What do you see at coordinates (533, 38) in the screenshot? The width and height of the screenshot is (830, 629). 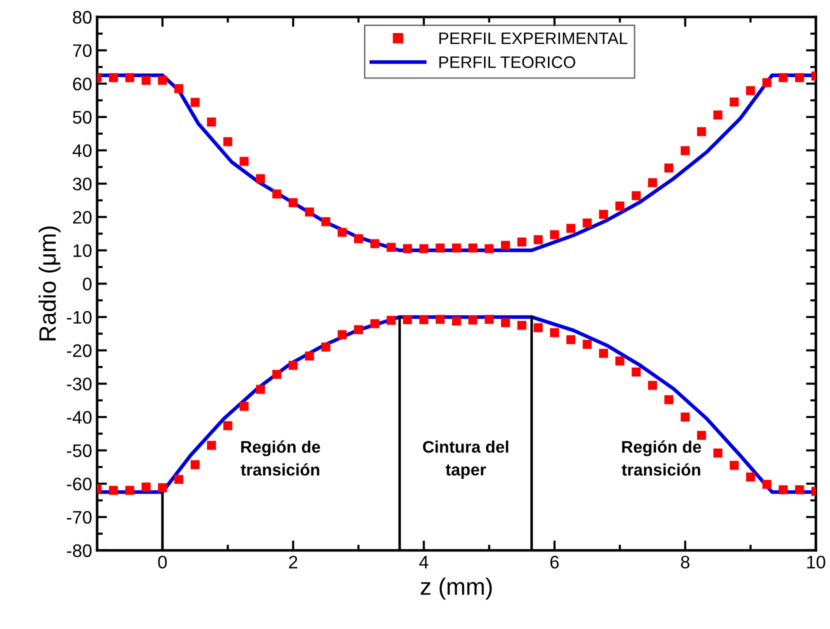 I see `legend-label: PERFIL EXPERIMENTAL` at bounding box center [533, 38].